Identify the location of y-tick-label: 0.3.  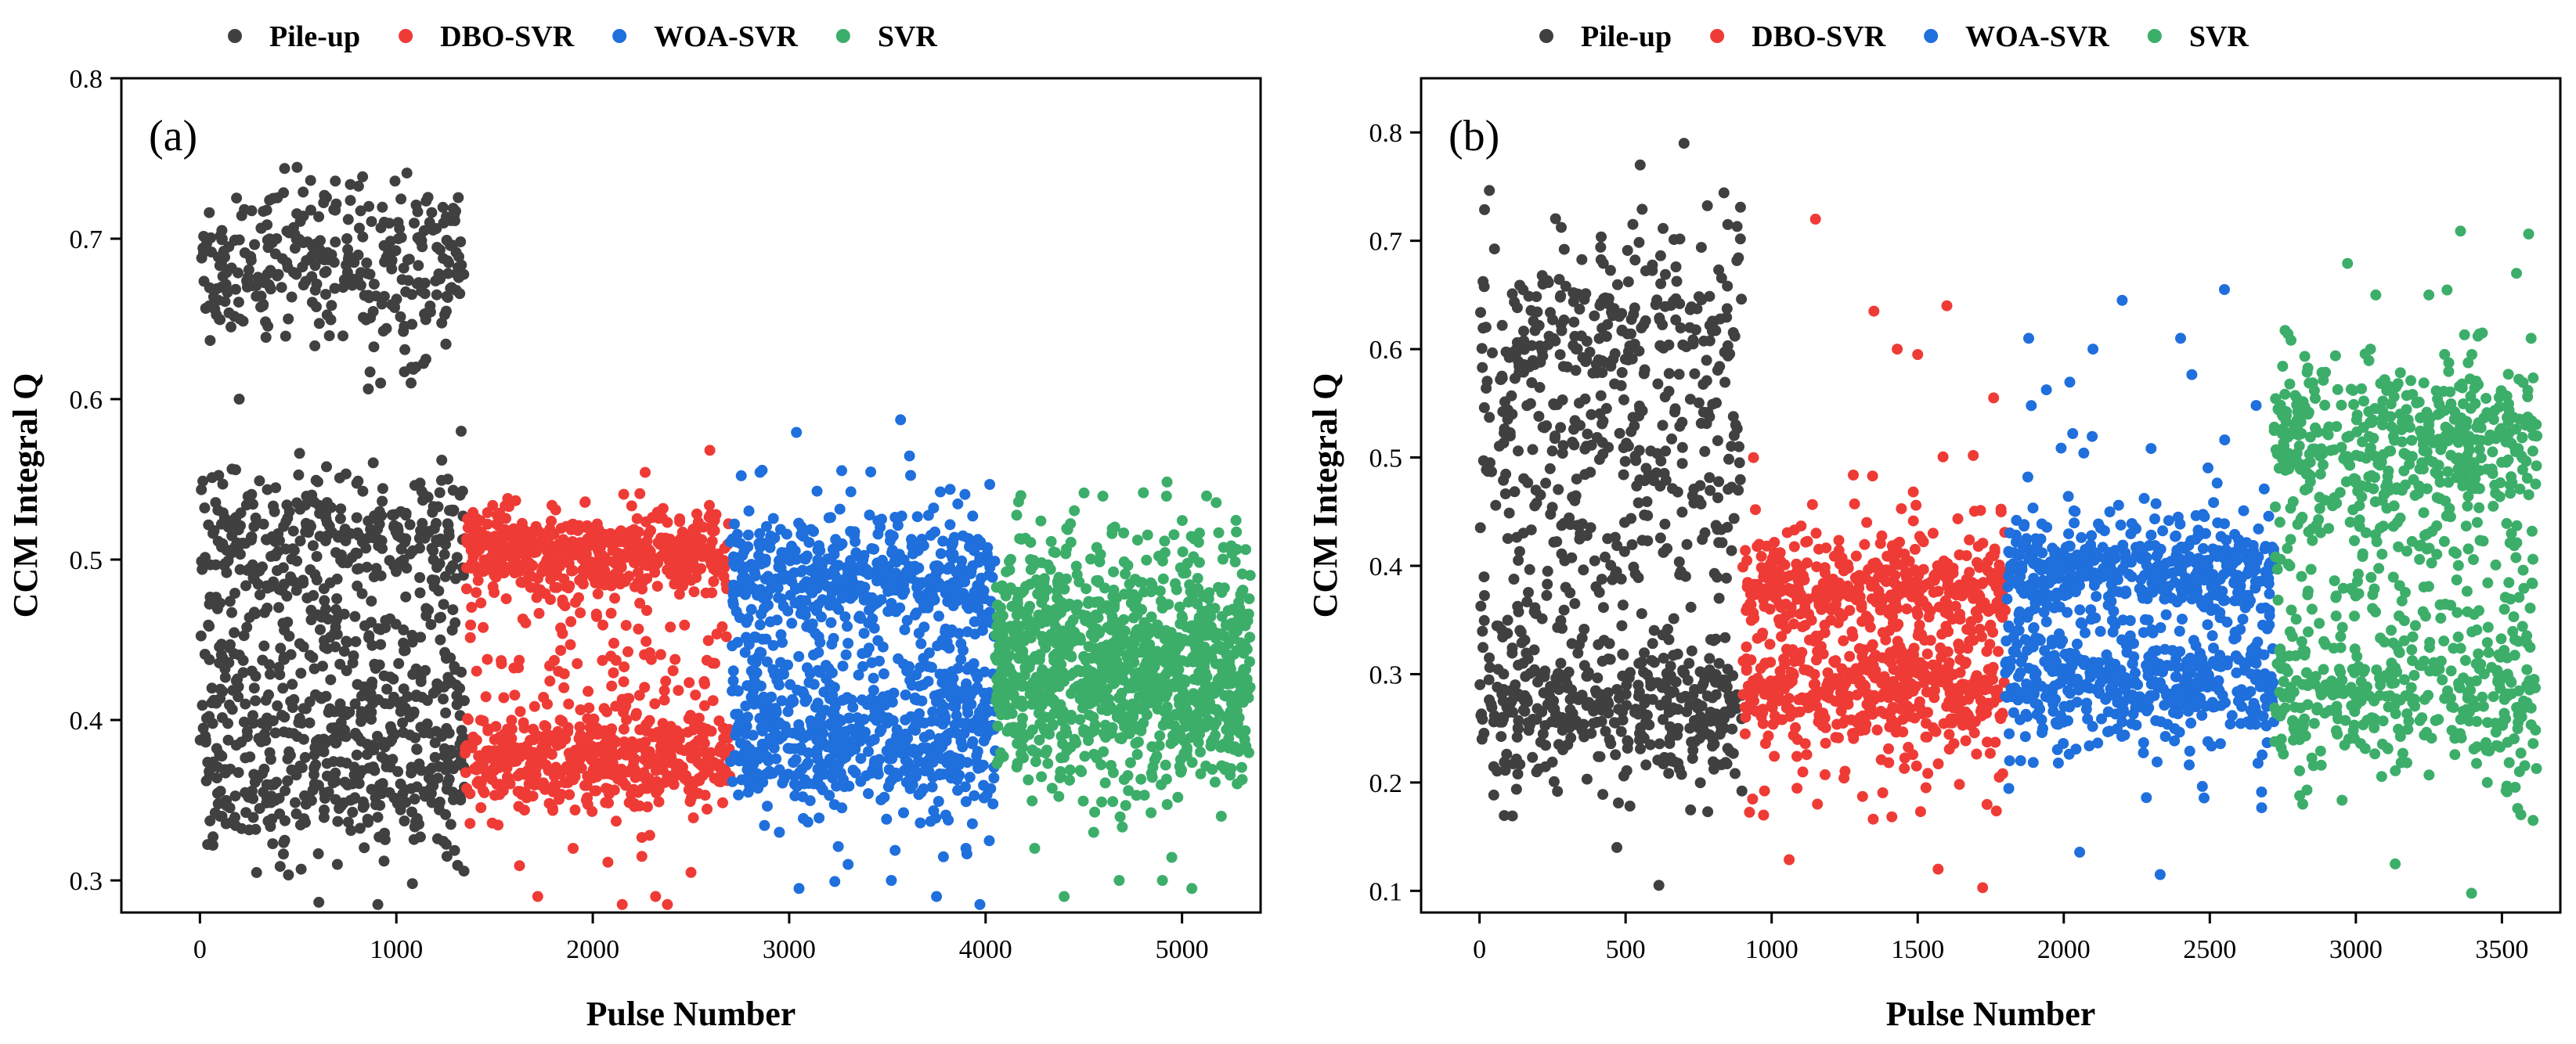
(86, 881).